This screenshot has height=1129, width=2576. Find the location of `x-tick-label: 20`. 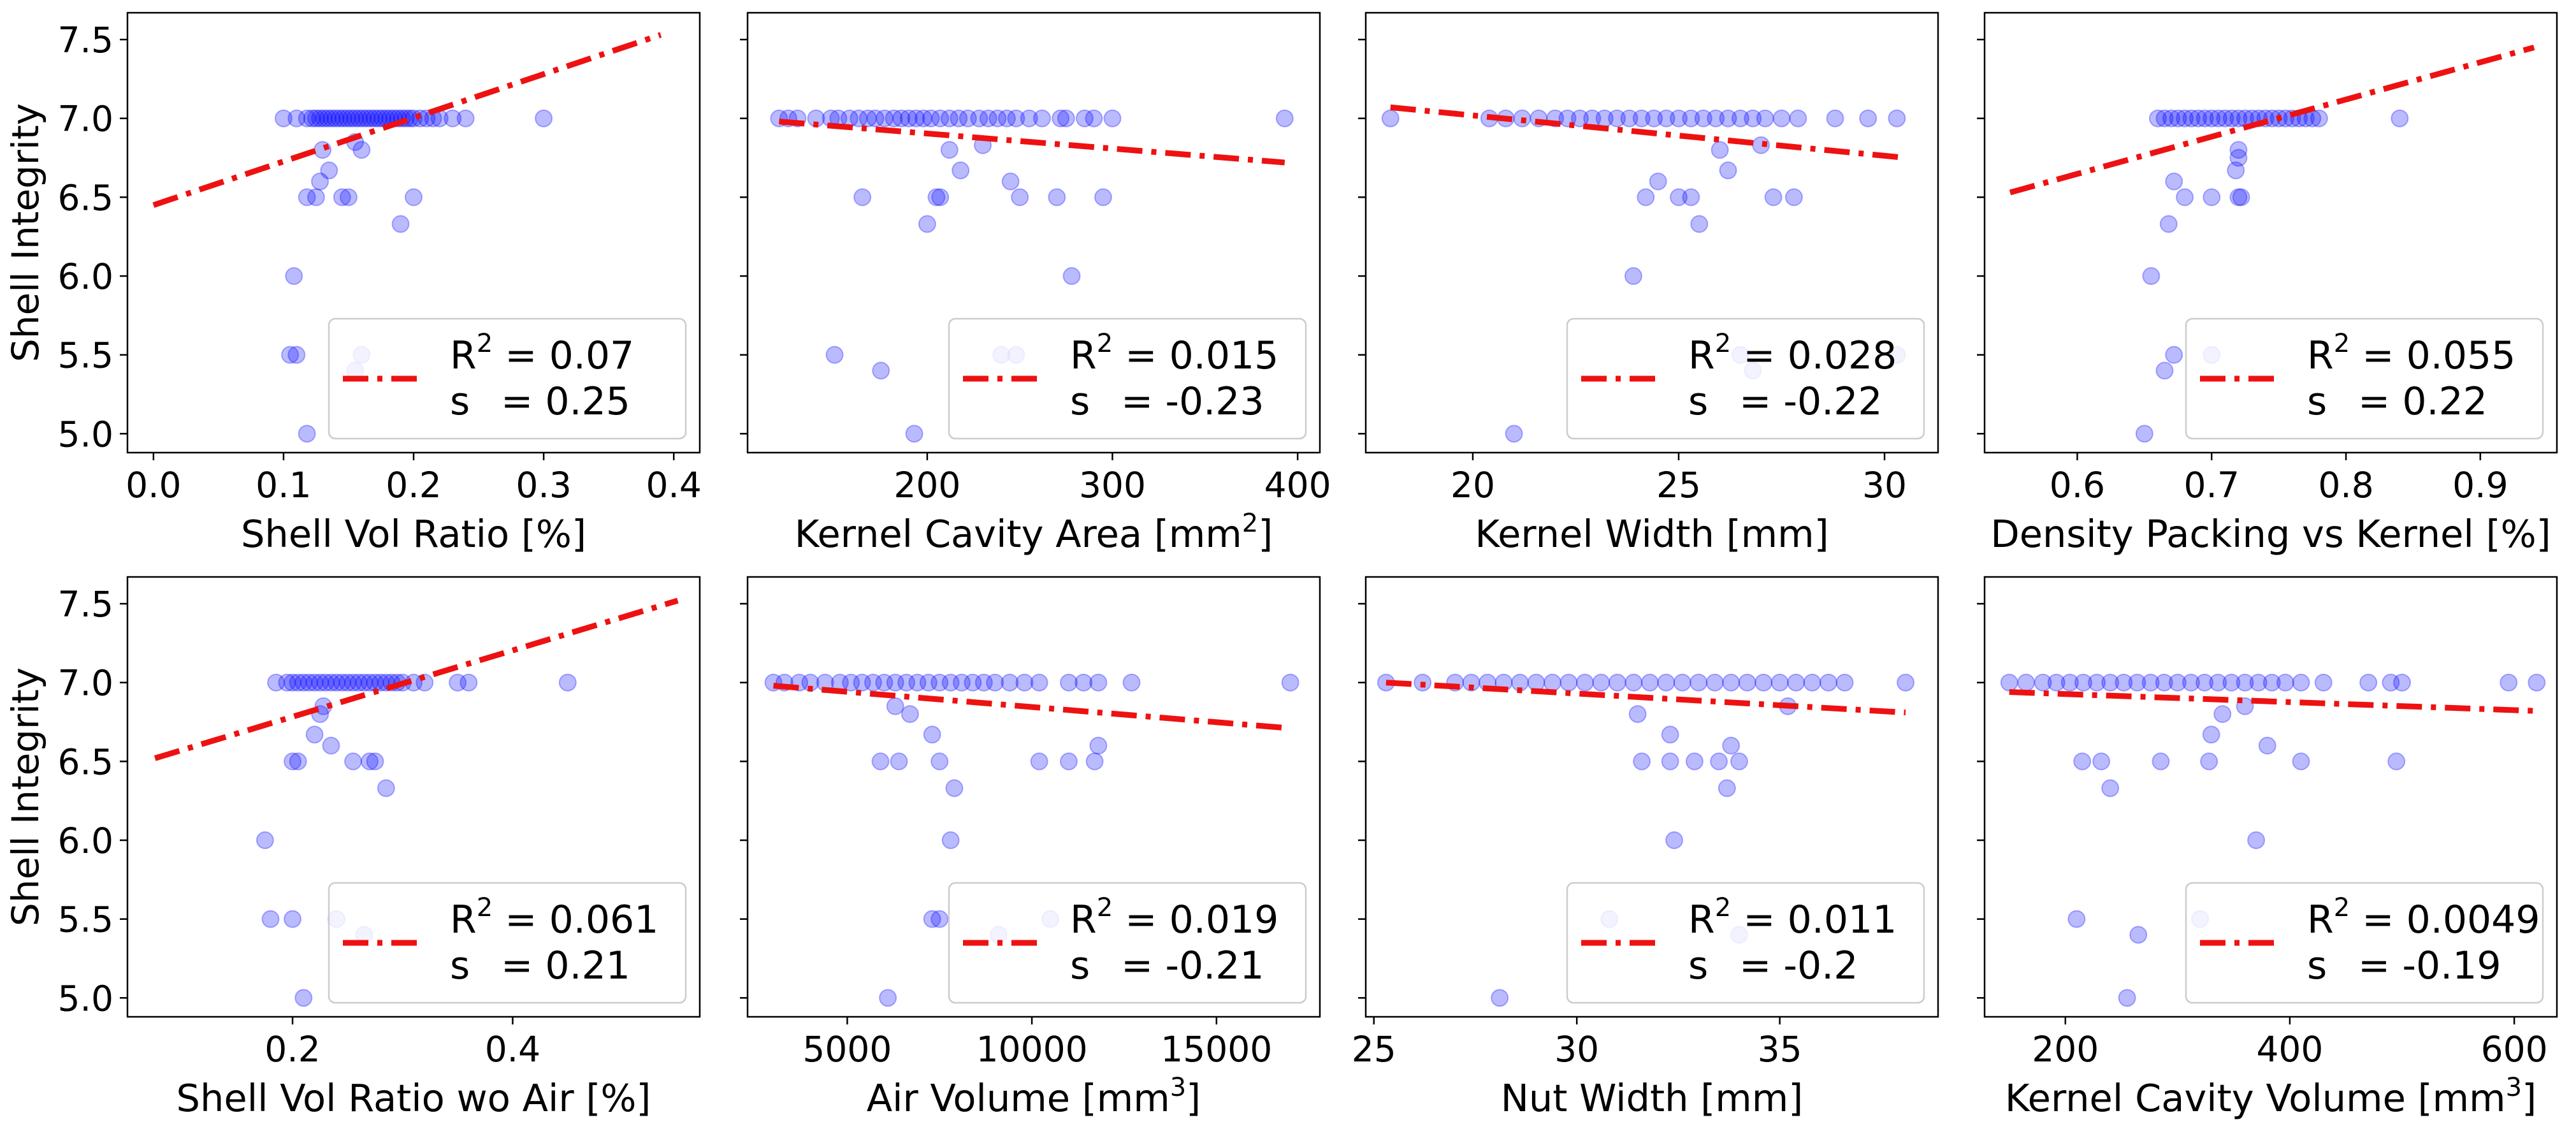

x-tick-label: 20 is located at coordinates (1473, 485).